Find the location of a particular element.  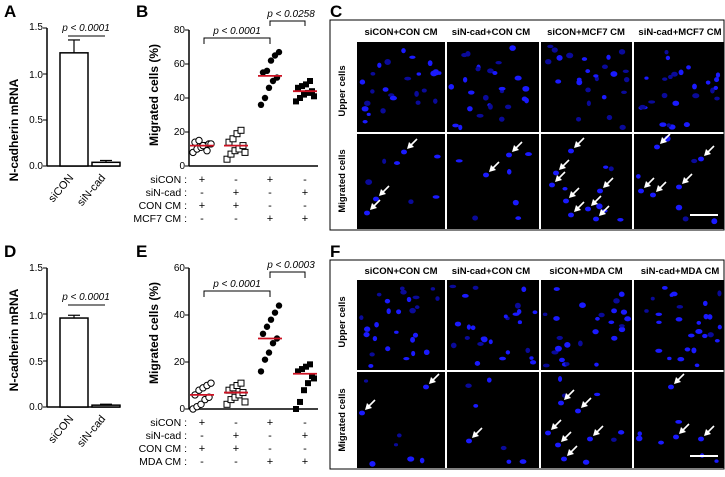

row-label: MCF7 CM : is located at coordinates (160, 219).